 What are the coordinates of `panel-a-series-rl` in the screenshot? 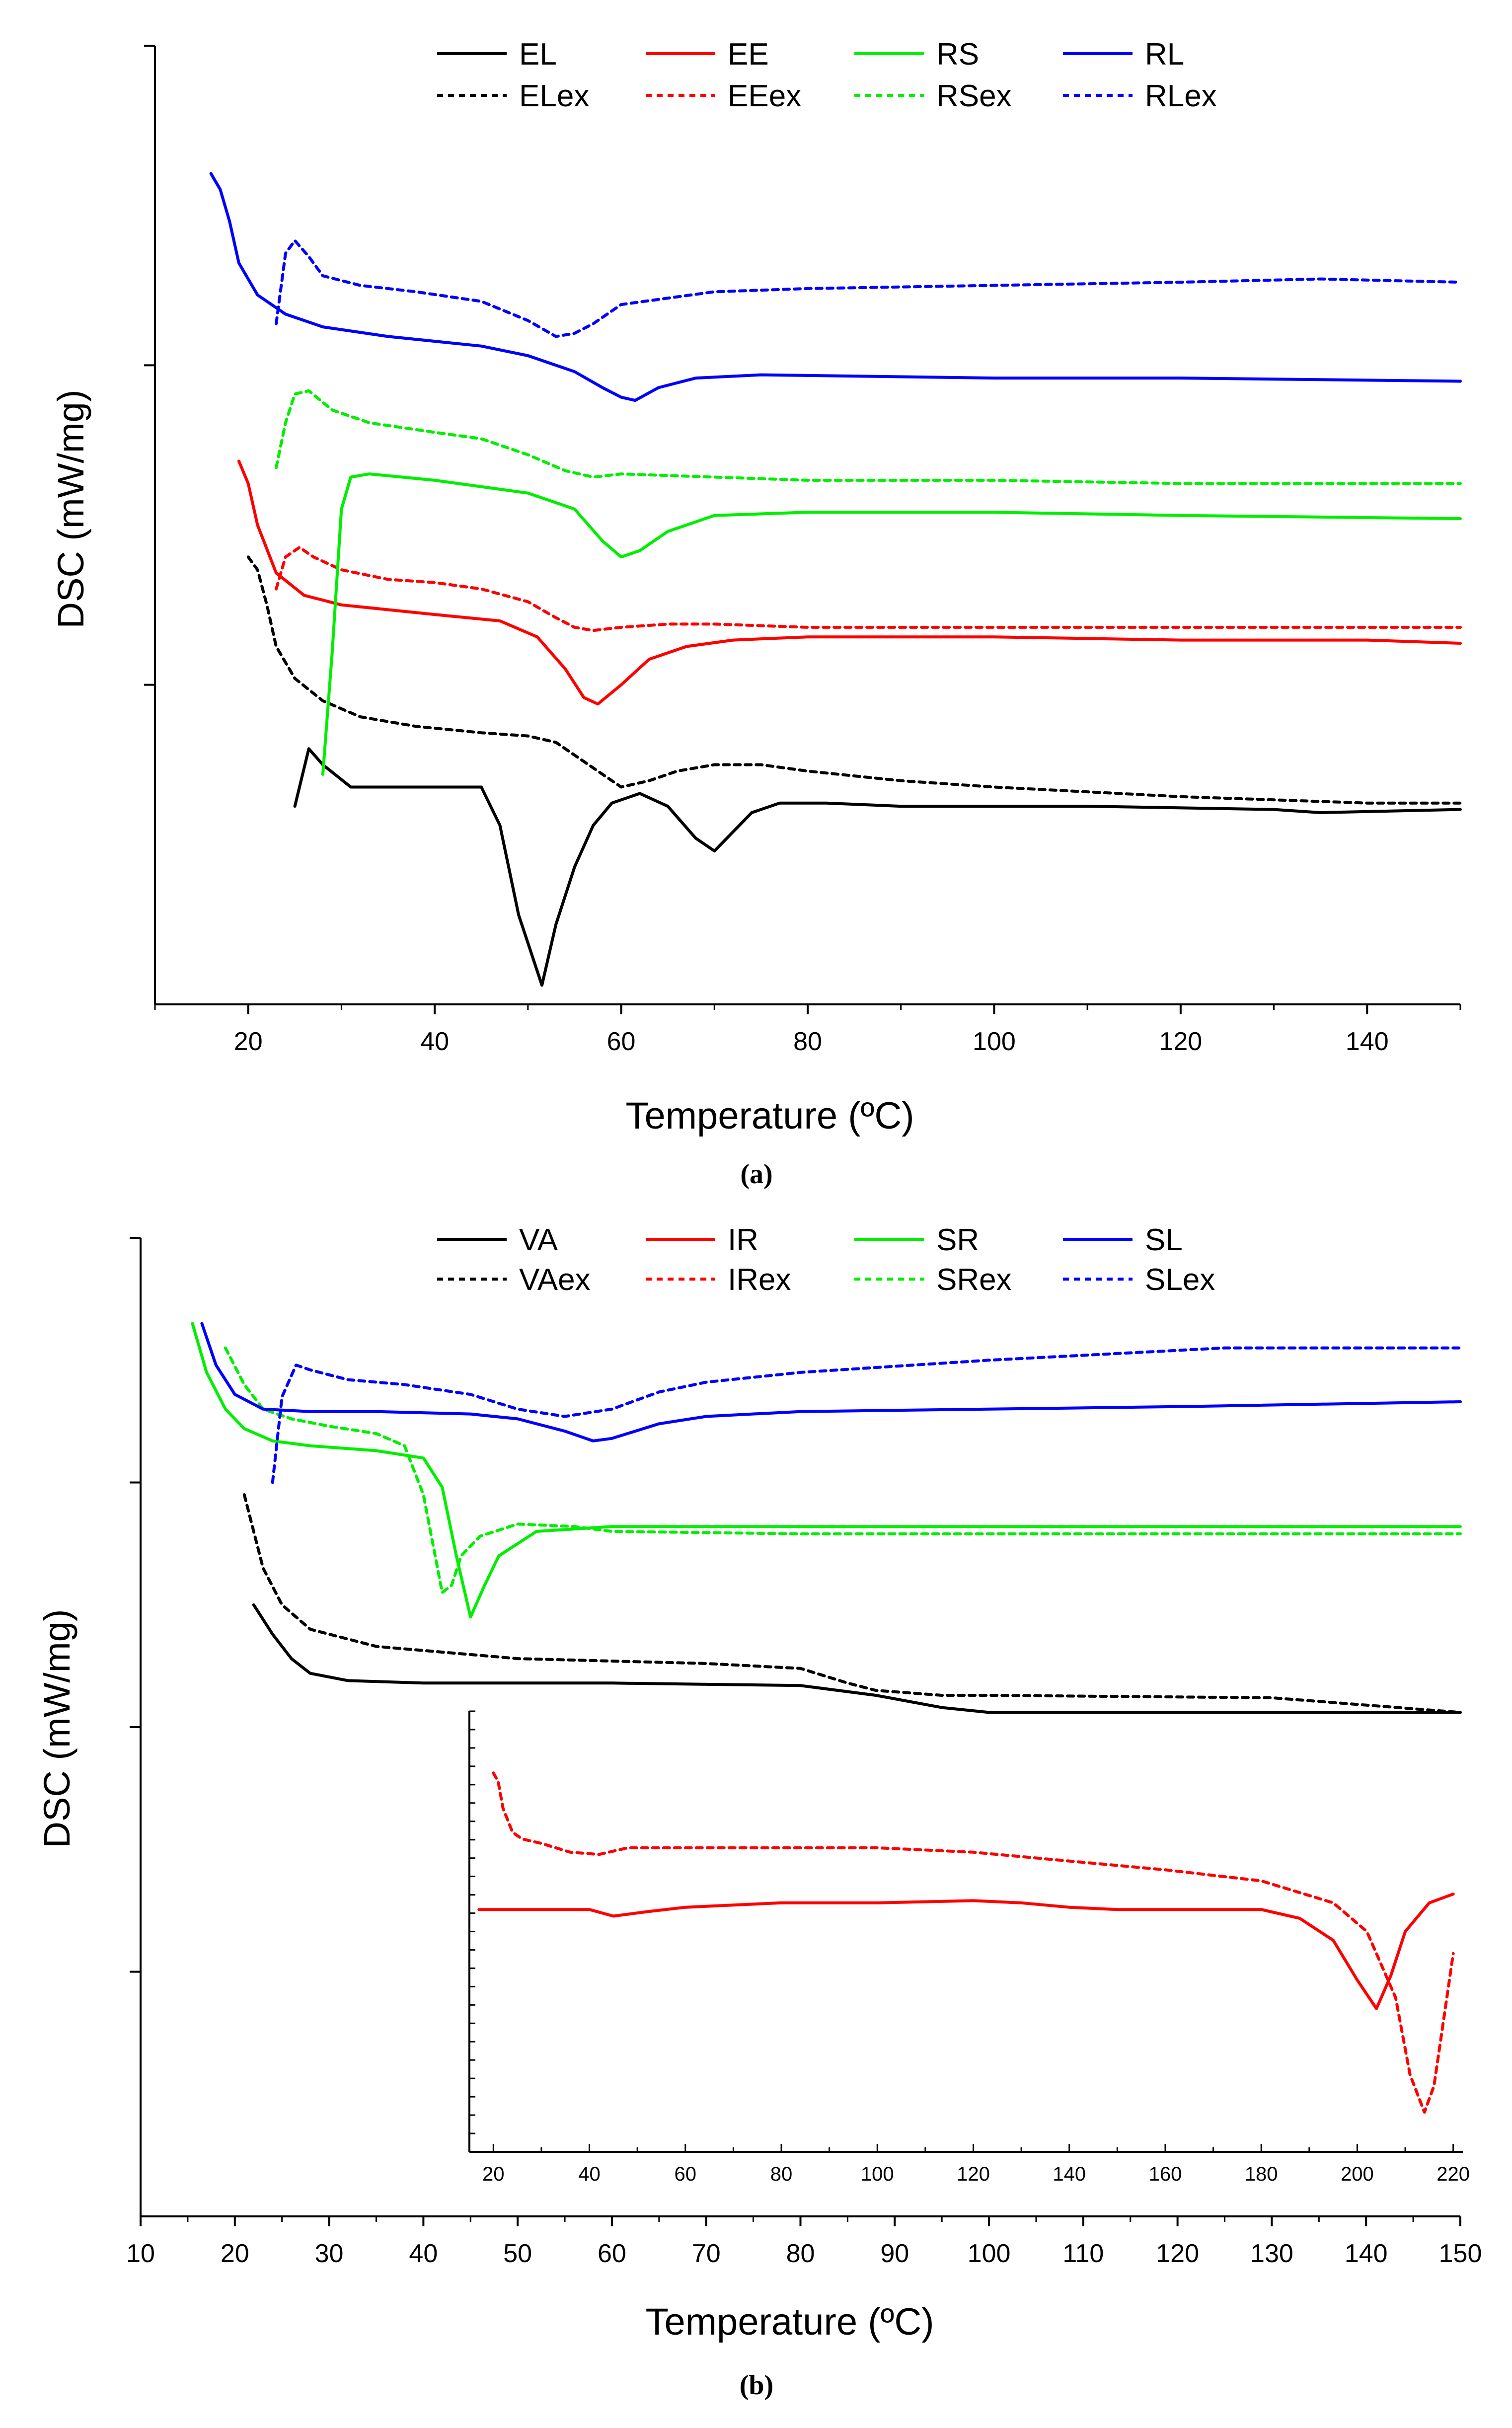 It's located at (835, 287).